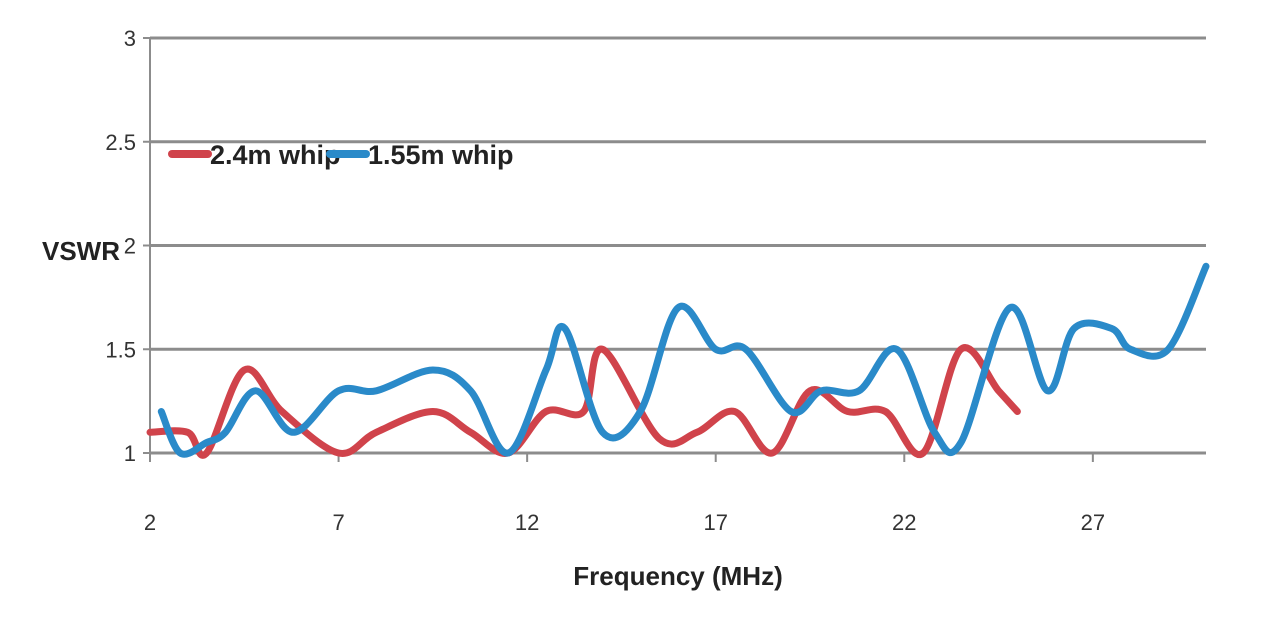 This screenshot has width=1266, height=625. What do you see at coordinates (338, 522) in the screenshot?
I see `x-tick-label: 7` at bounding box center [338, 522].